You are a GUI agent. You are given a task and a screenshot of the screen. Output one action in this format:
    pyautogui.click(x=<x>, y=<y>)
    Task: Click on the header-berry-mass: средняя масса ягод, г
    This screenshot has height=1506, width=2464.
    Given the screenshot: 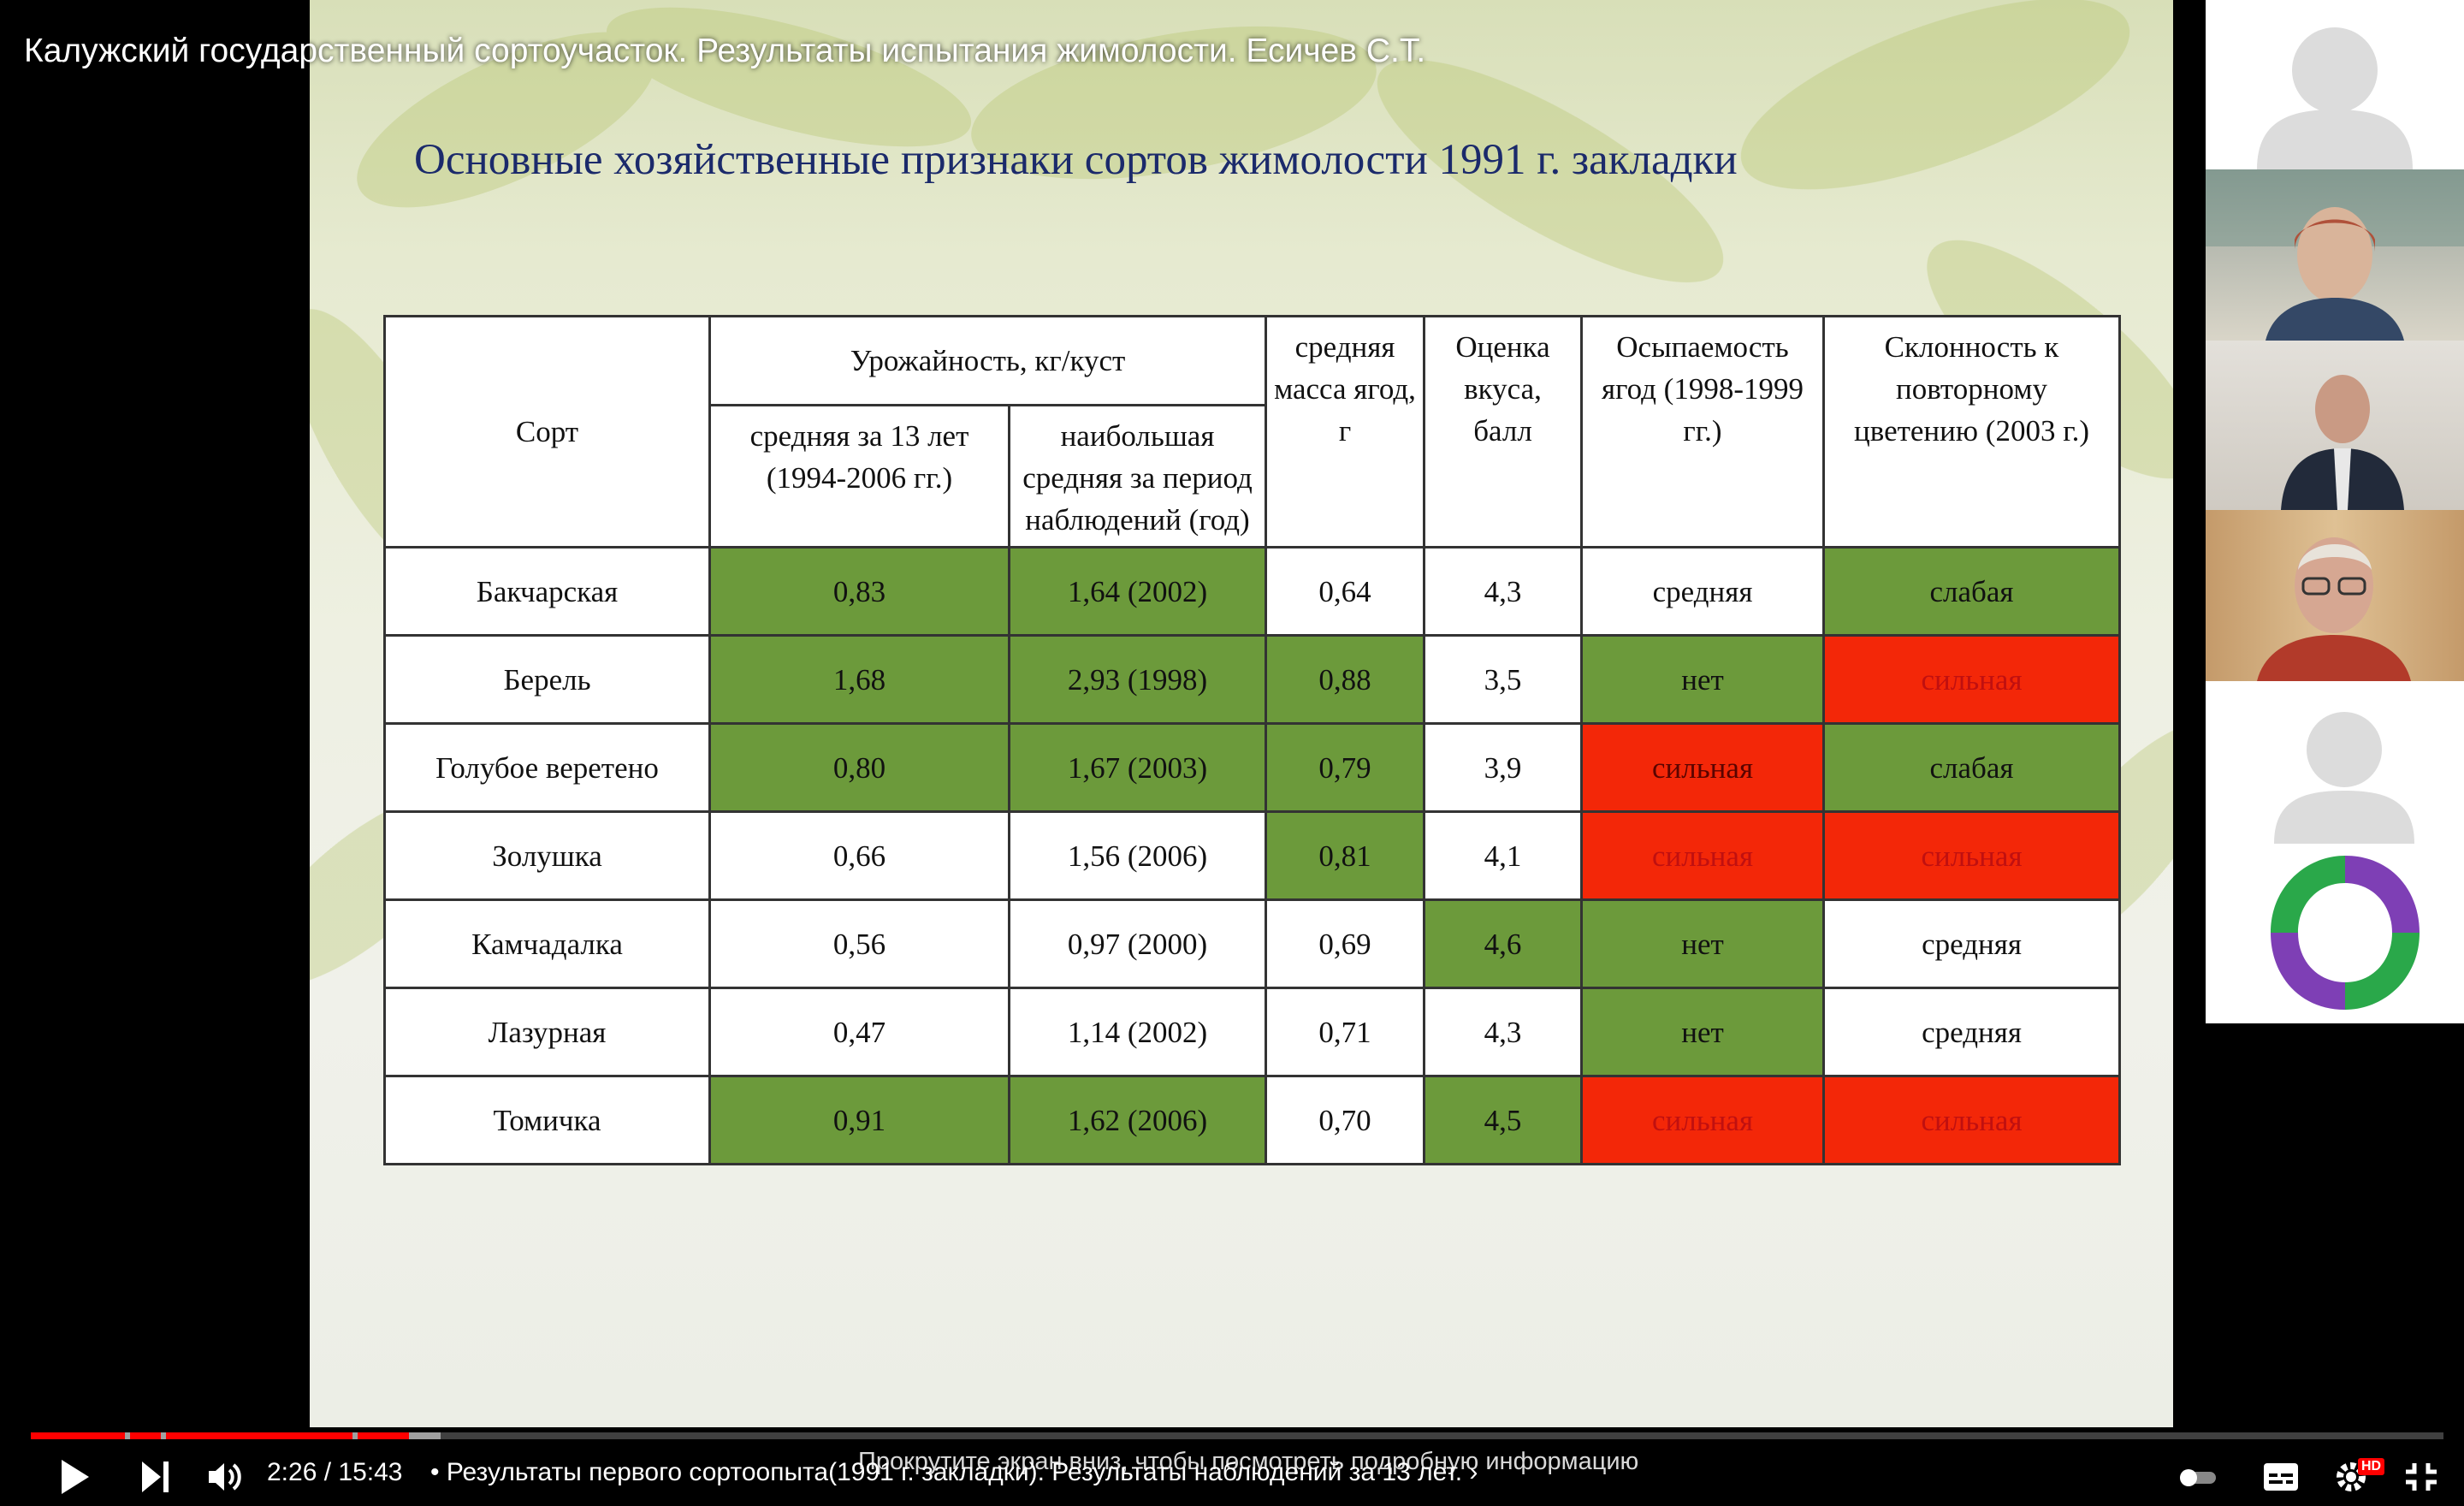 What is the action you would take?
    pyautogui.click(x=1345, y=431)
    